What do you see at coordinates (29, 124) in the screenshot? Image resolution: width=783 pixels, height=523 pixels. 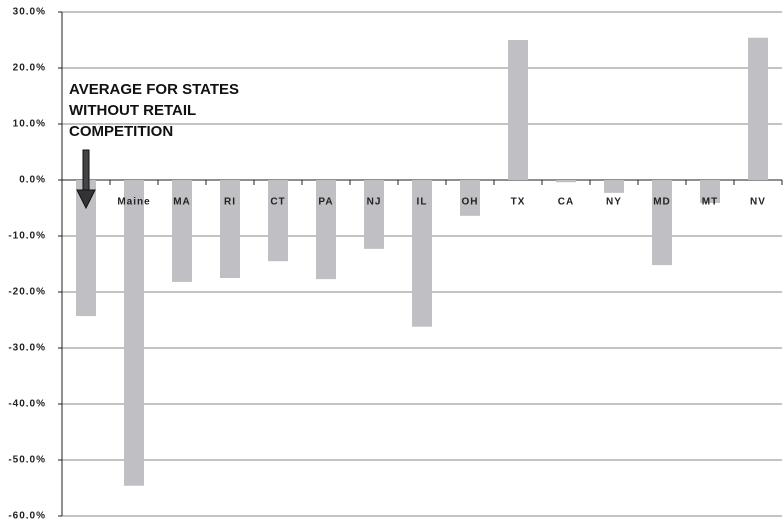 I see `y-tick-label: 10.0%` at bounding box center [29, 124].